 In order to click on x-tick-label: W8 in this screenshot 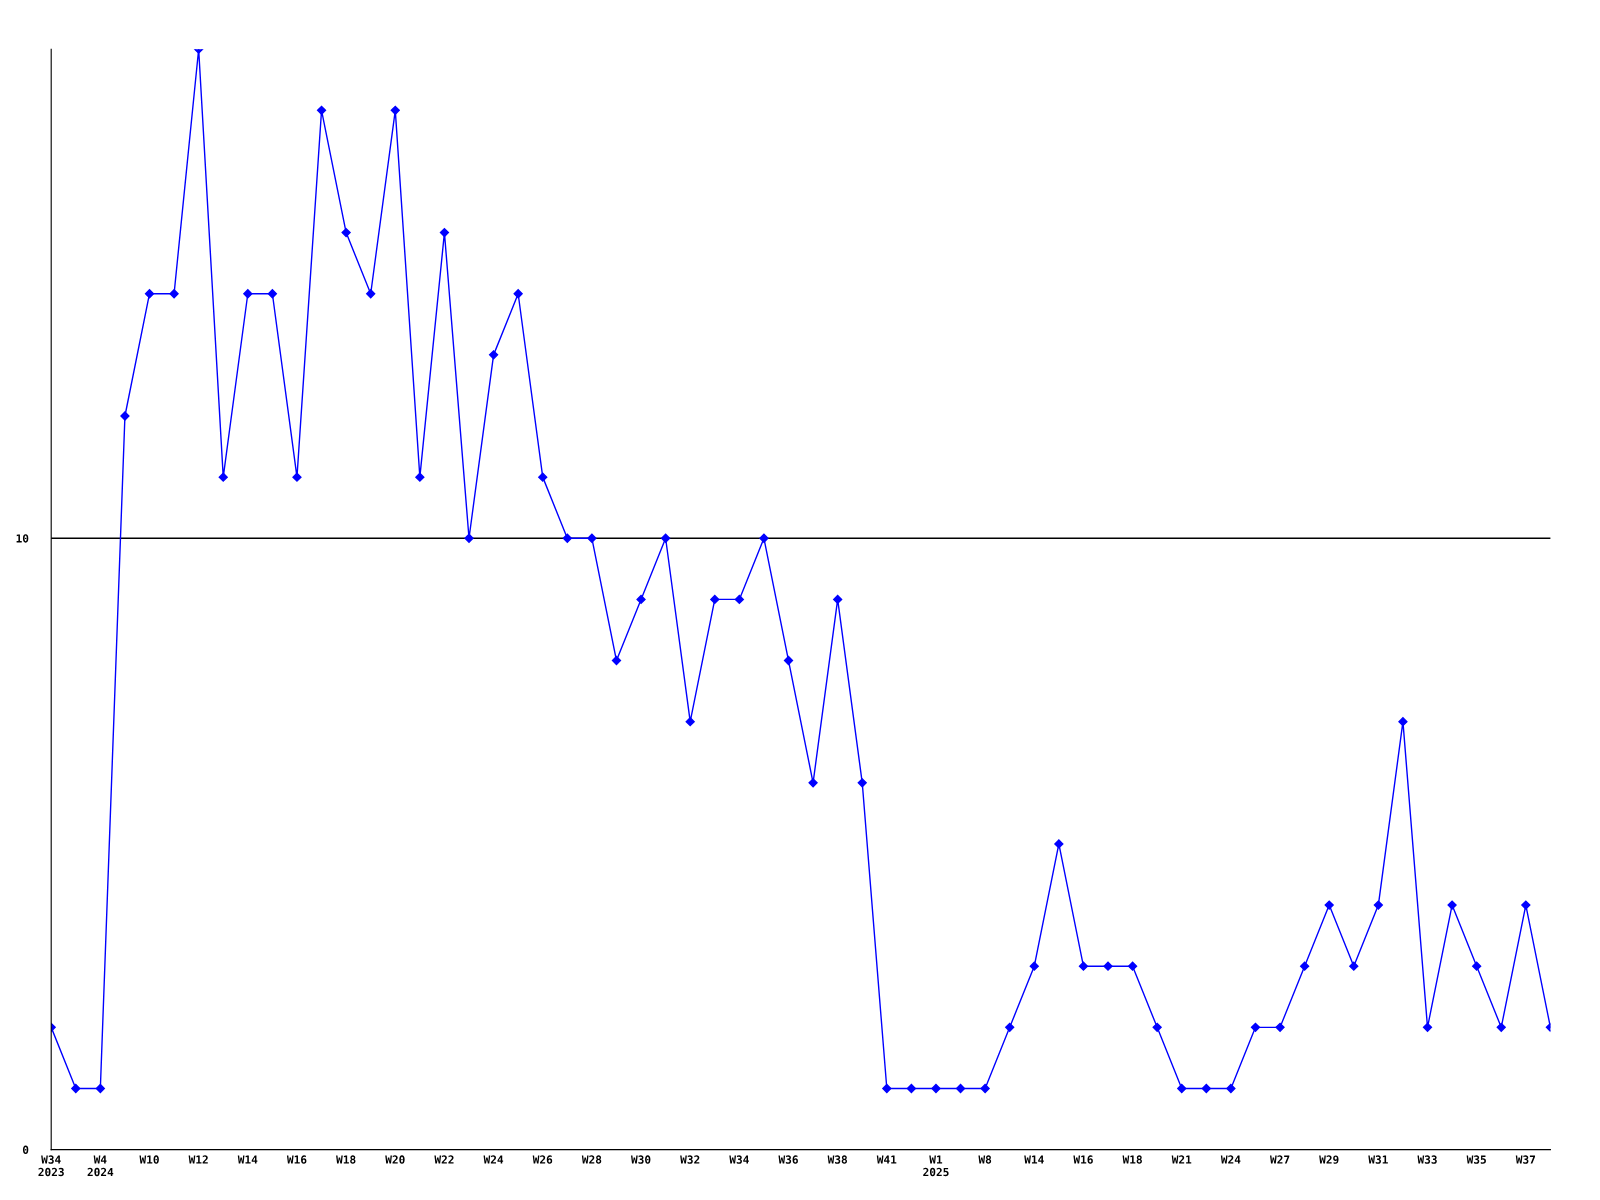, I will do `click(985, 1159)`.